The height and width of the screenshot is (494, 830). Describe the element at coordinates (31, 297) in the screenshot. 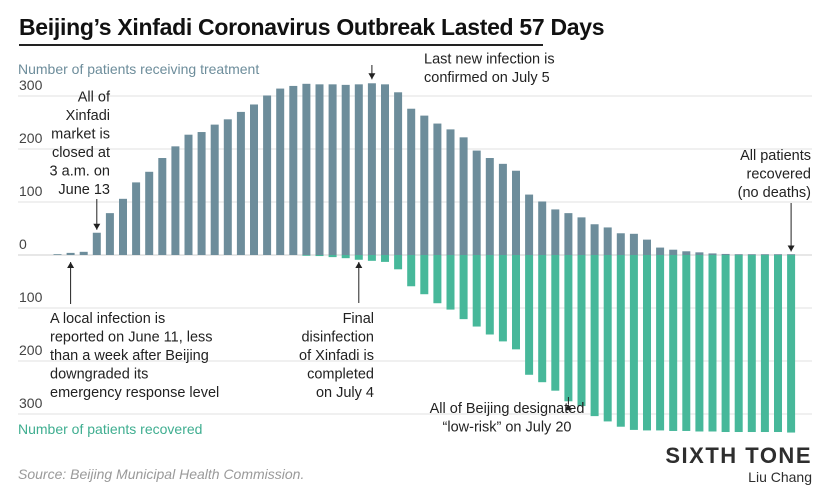

I see `y-tick-label: 100` at that location.